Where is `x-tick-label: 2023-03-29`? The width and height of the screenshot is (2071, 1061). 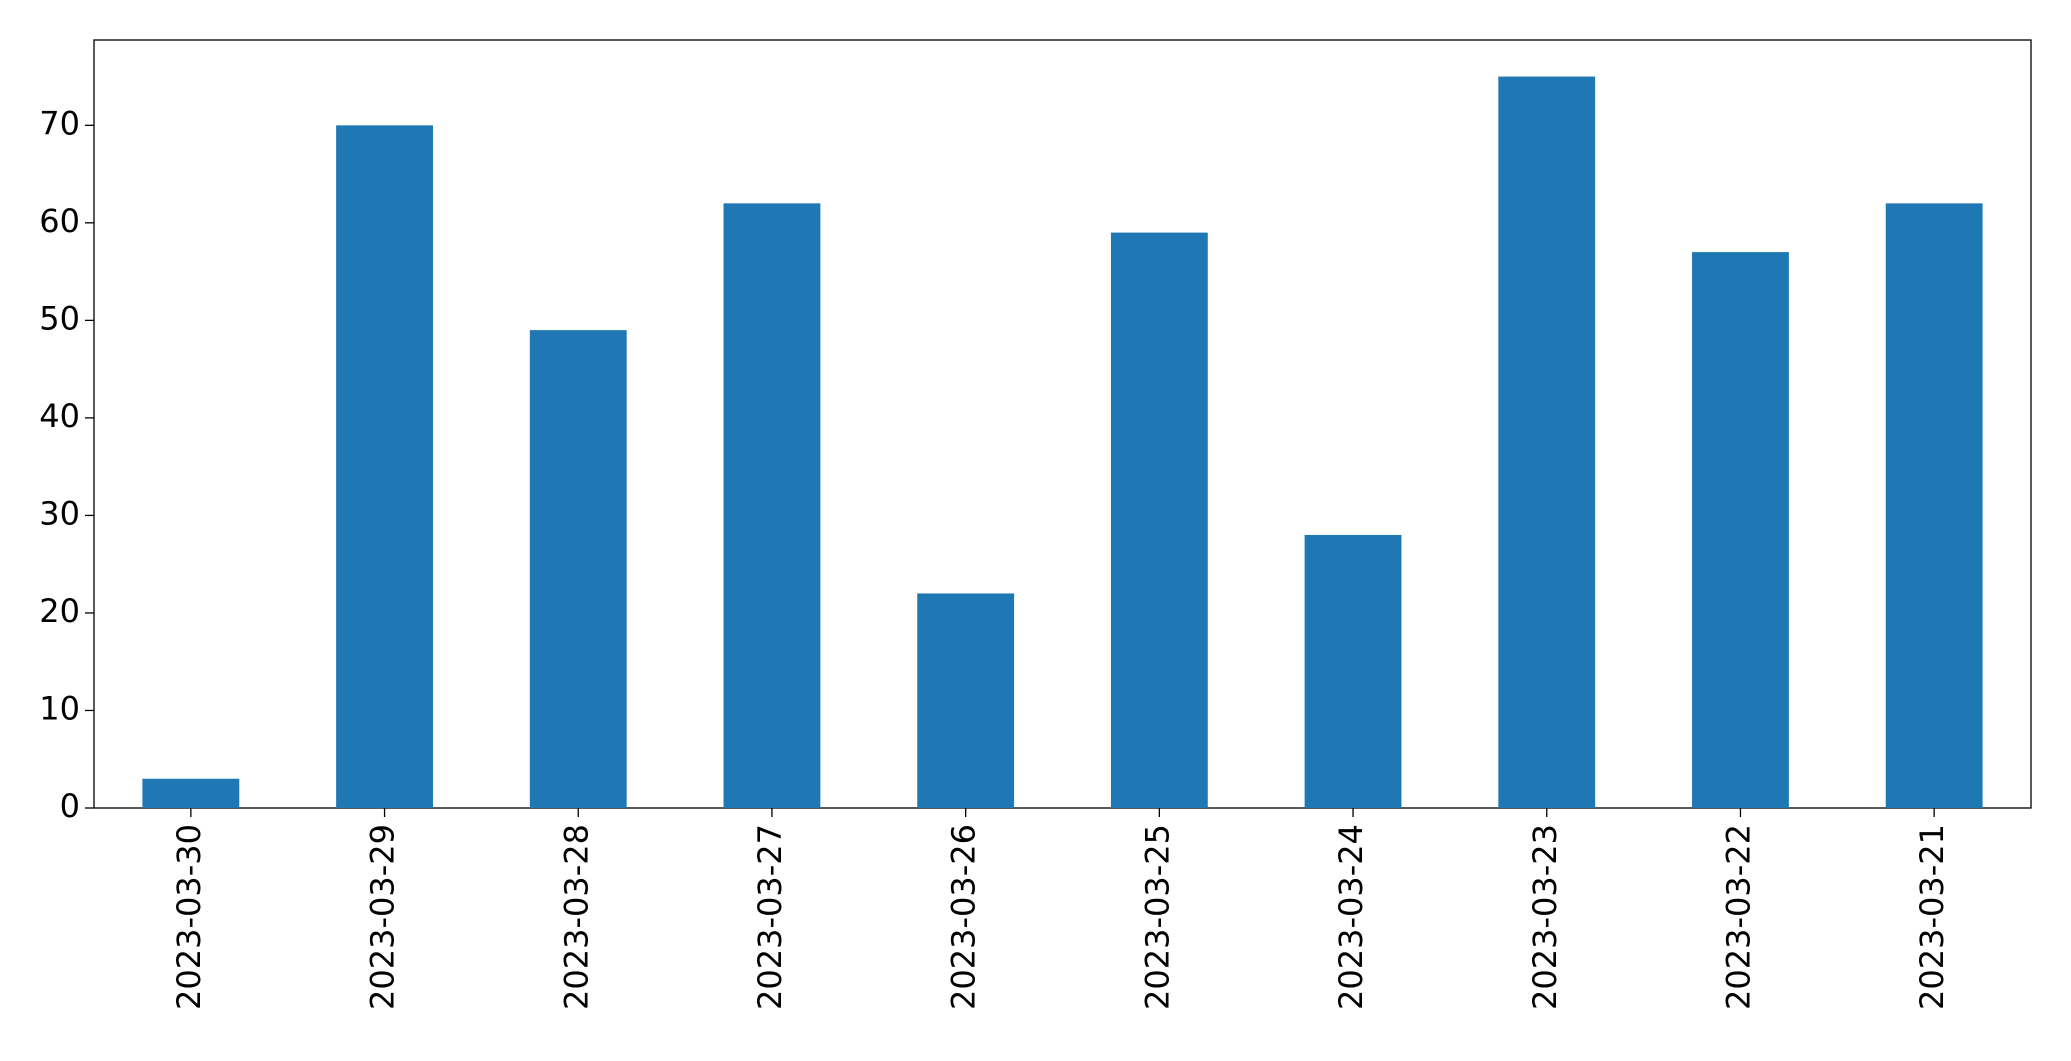 x-tick-label: 2023-03-29 is located at coordinates (383, 917).